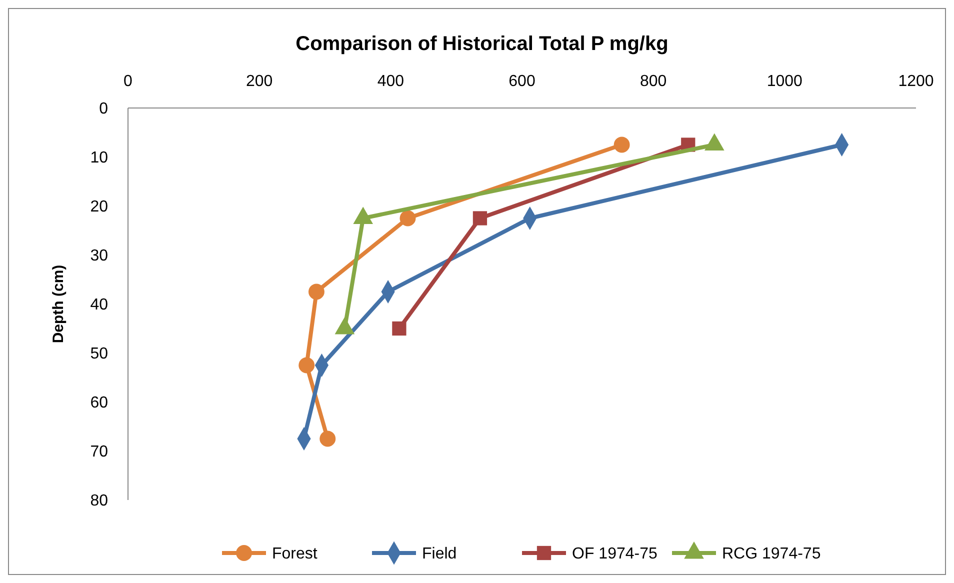  I want to click on x-tick-label: 400, so click(390, 81).